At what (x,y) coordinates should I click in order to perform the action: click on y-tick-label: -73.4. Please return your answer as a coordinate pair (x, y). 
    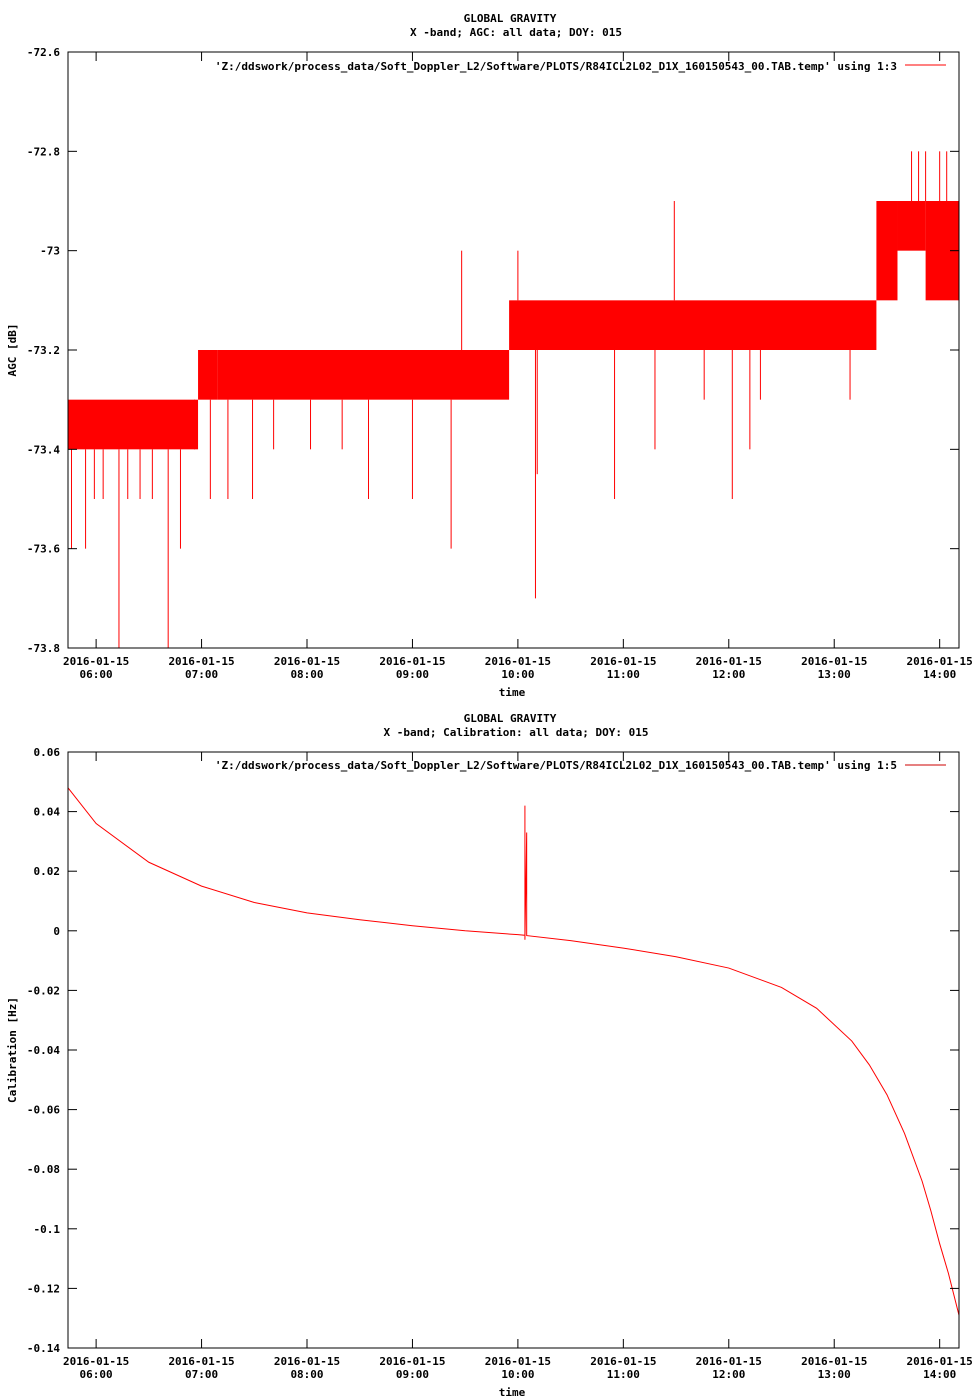
    Looking at the image, I should click on (43, 449).